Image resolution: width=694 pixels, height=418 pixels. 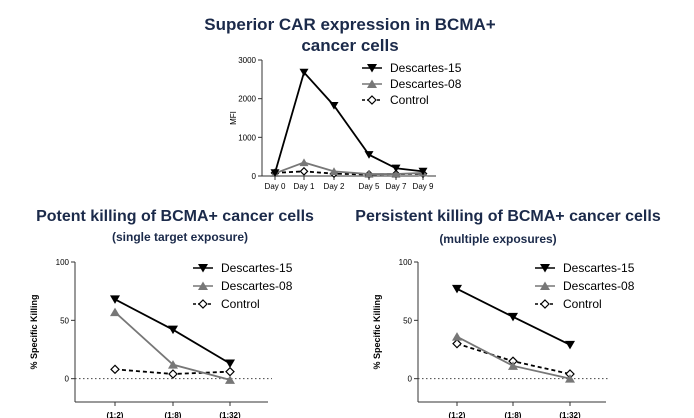 What do you see at coordinates (407, 320) in the screenshot?
I see `right-chart-y-tick-label: 50` at bounding box center [407, 320].